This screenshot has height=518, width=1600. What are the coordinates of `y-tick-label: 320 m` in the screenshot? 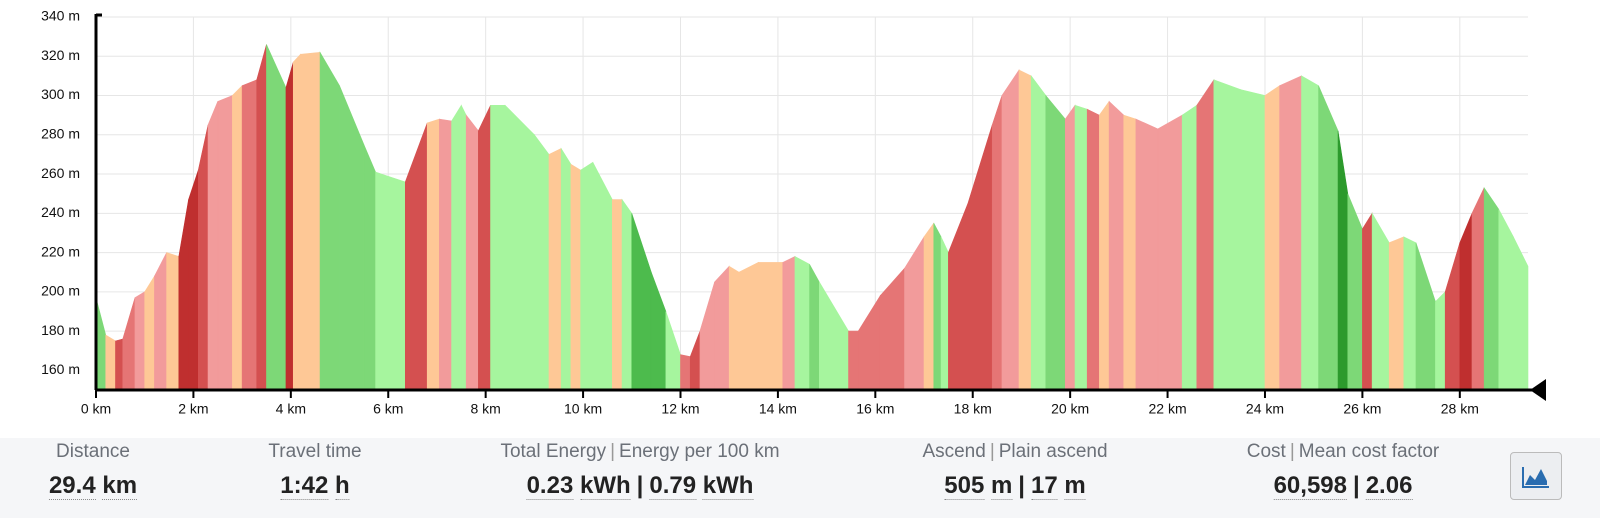 It's located at (60, 55).